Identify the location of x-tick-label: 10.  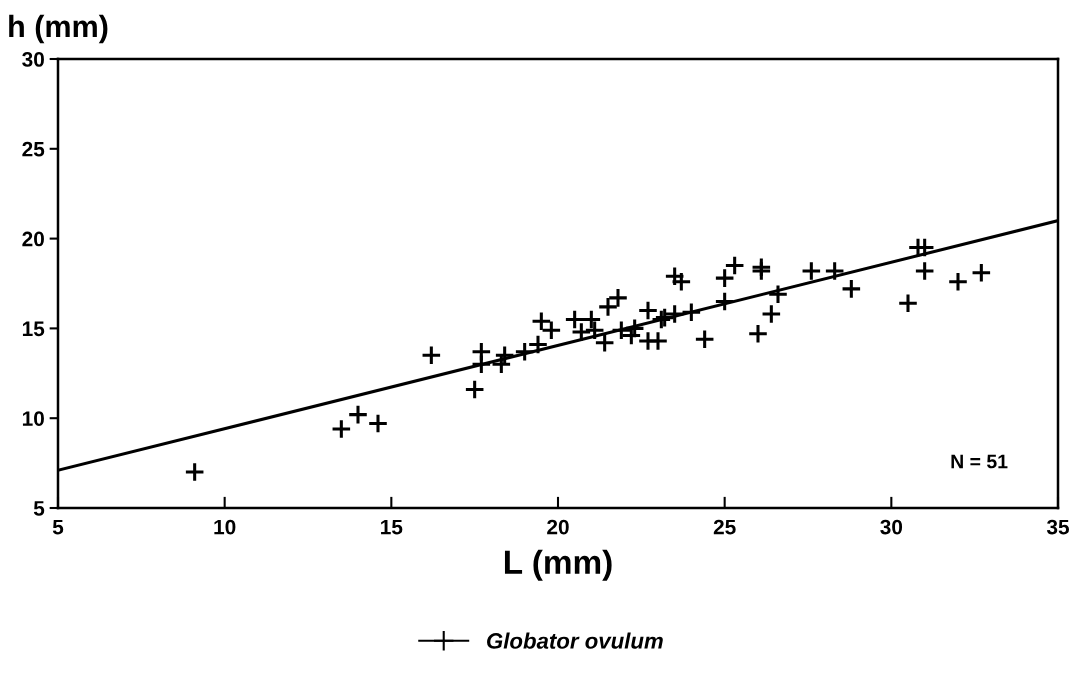
(225, 527).